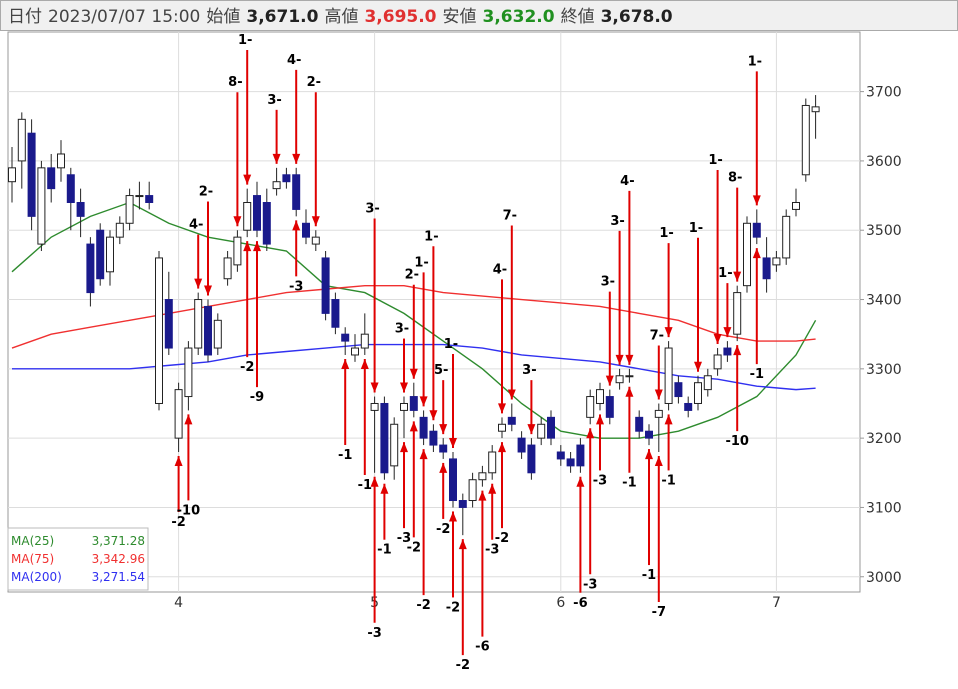 This screenshot has height=689, width=958. I want to click on legend-value: 3,371.28, so click(118, 541).